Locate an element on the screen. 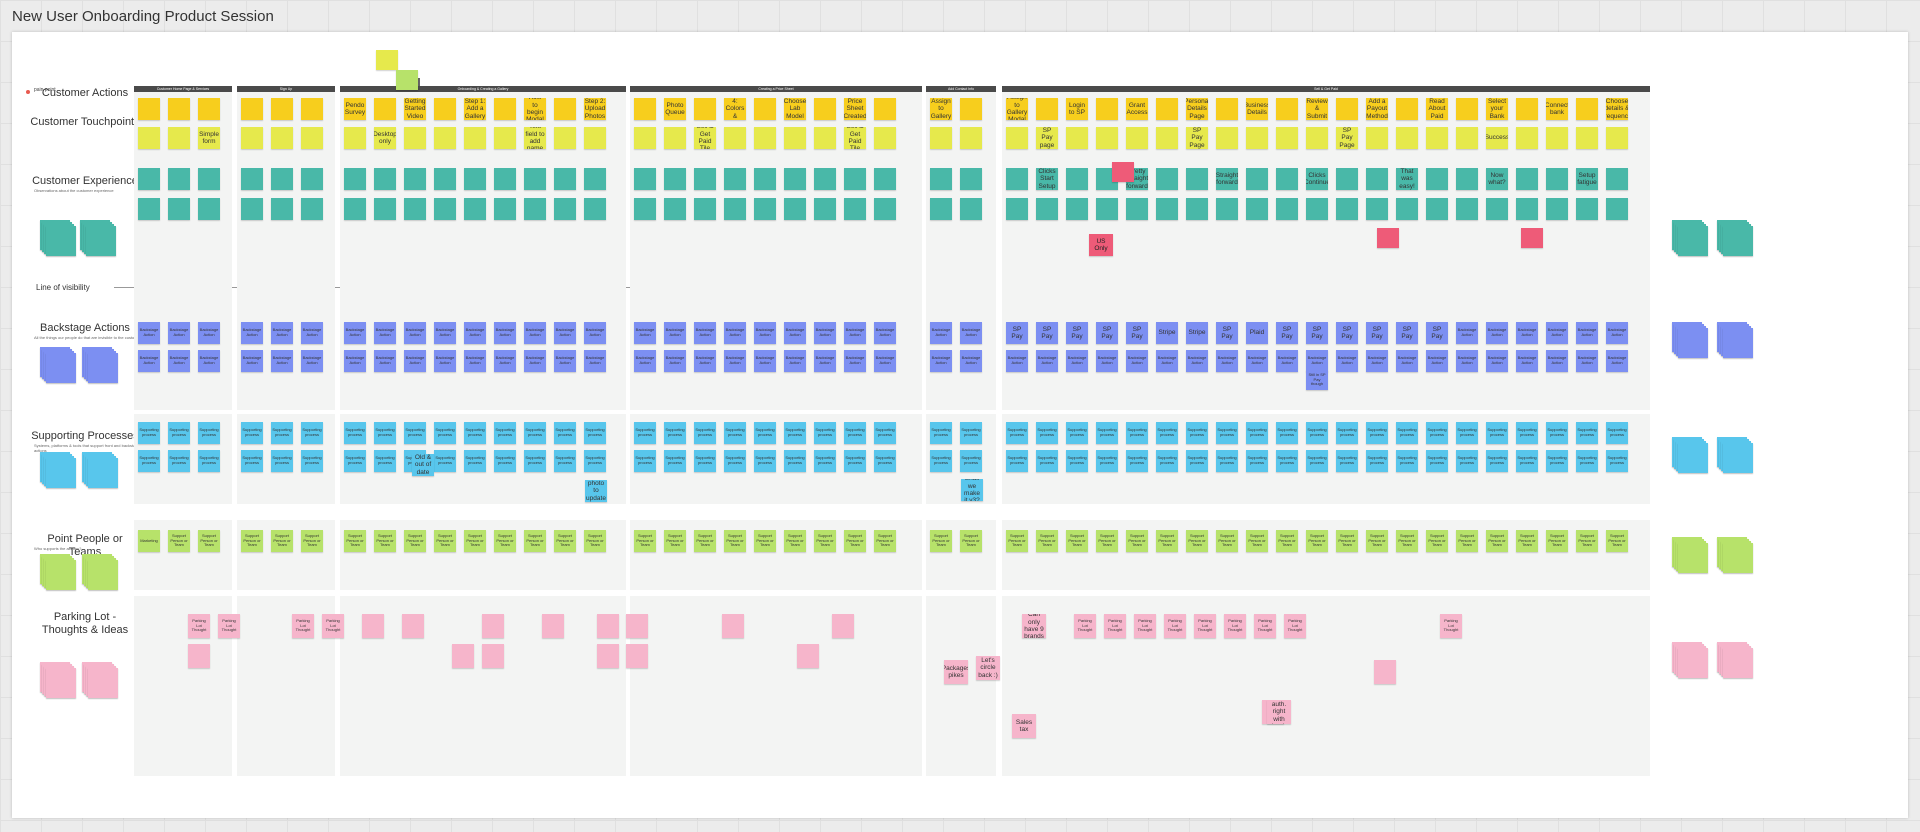 The width and height of the screenshot is (1920, 832). touchpoint-note: On a SP Pay page now is located at coordinates (1047, 138).